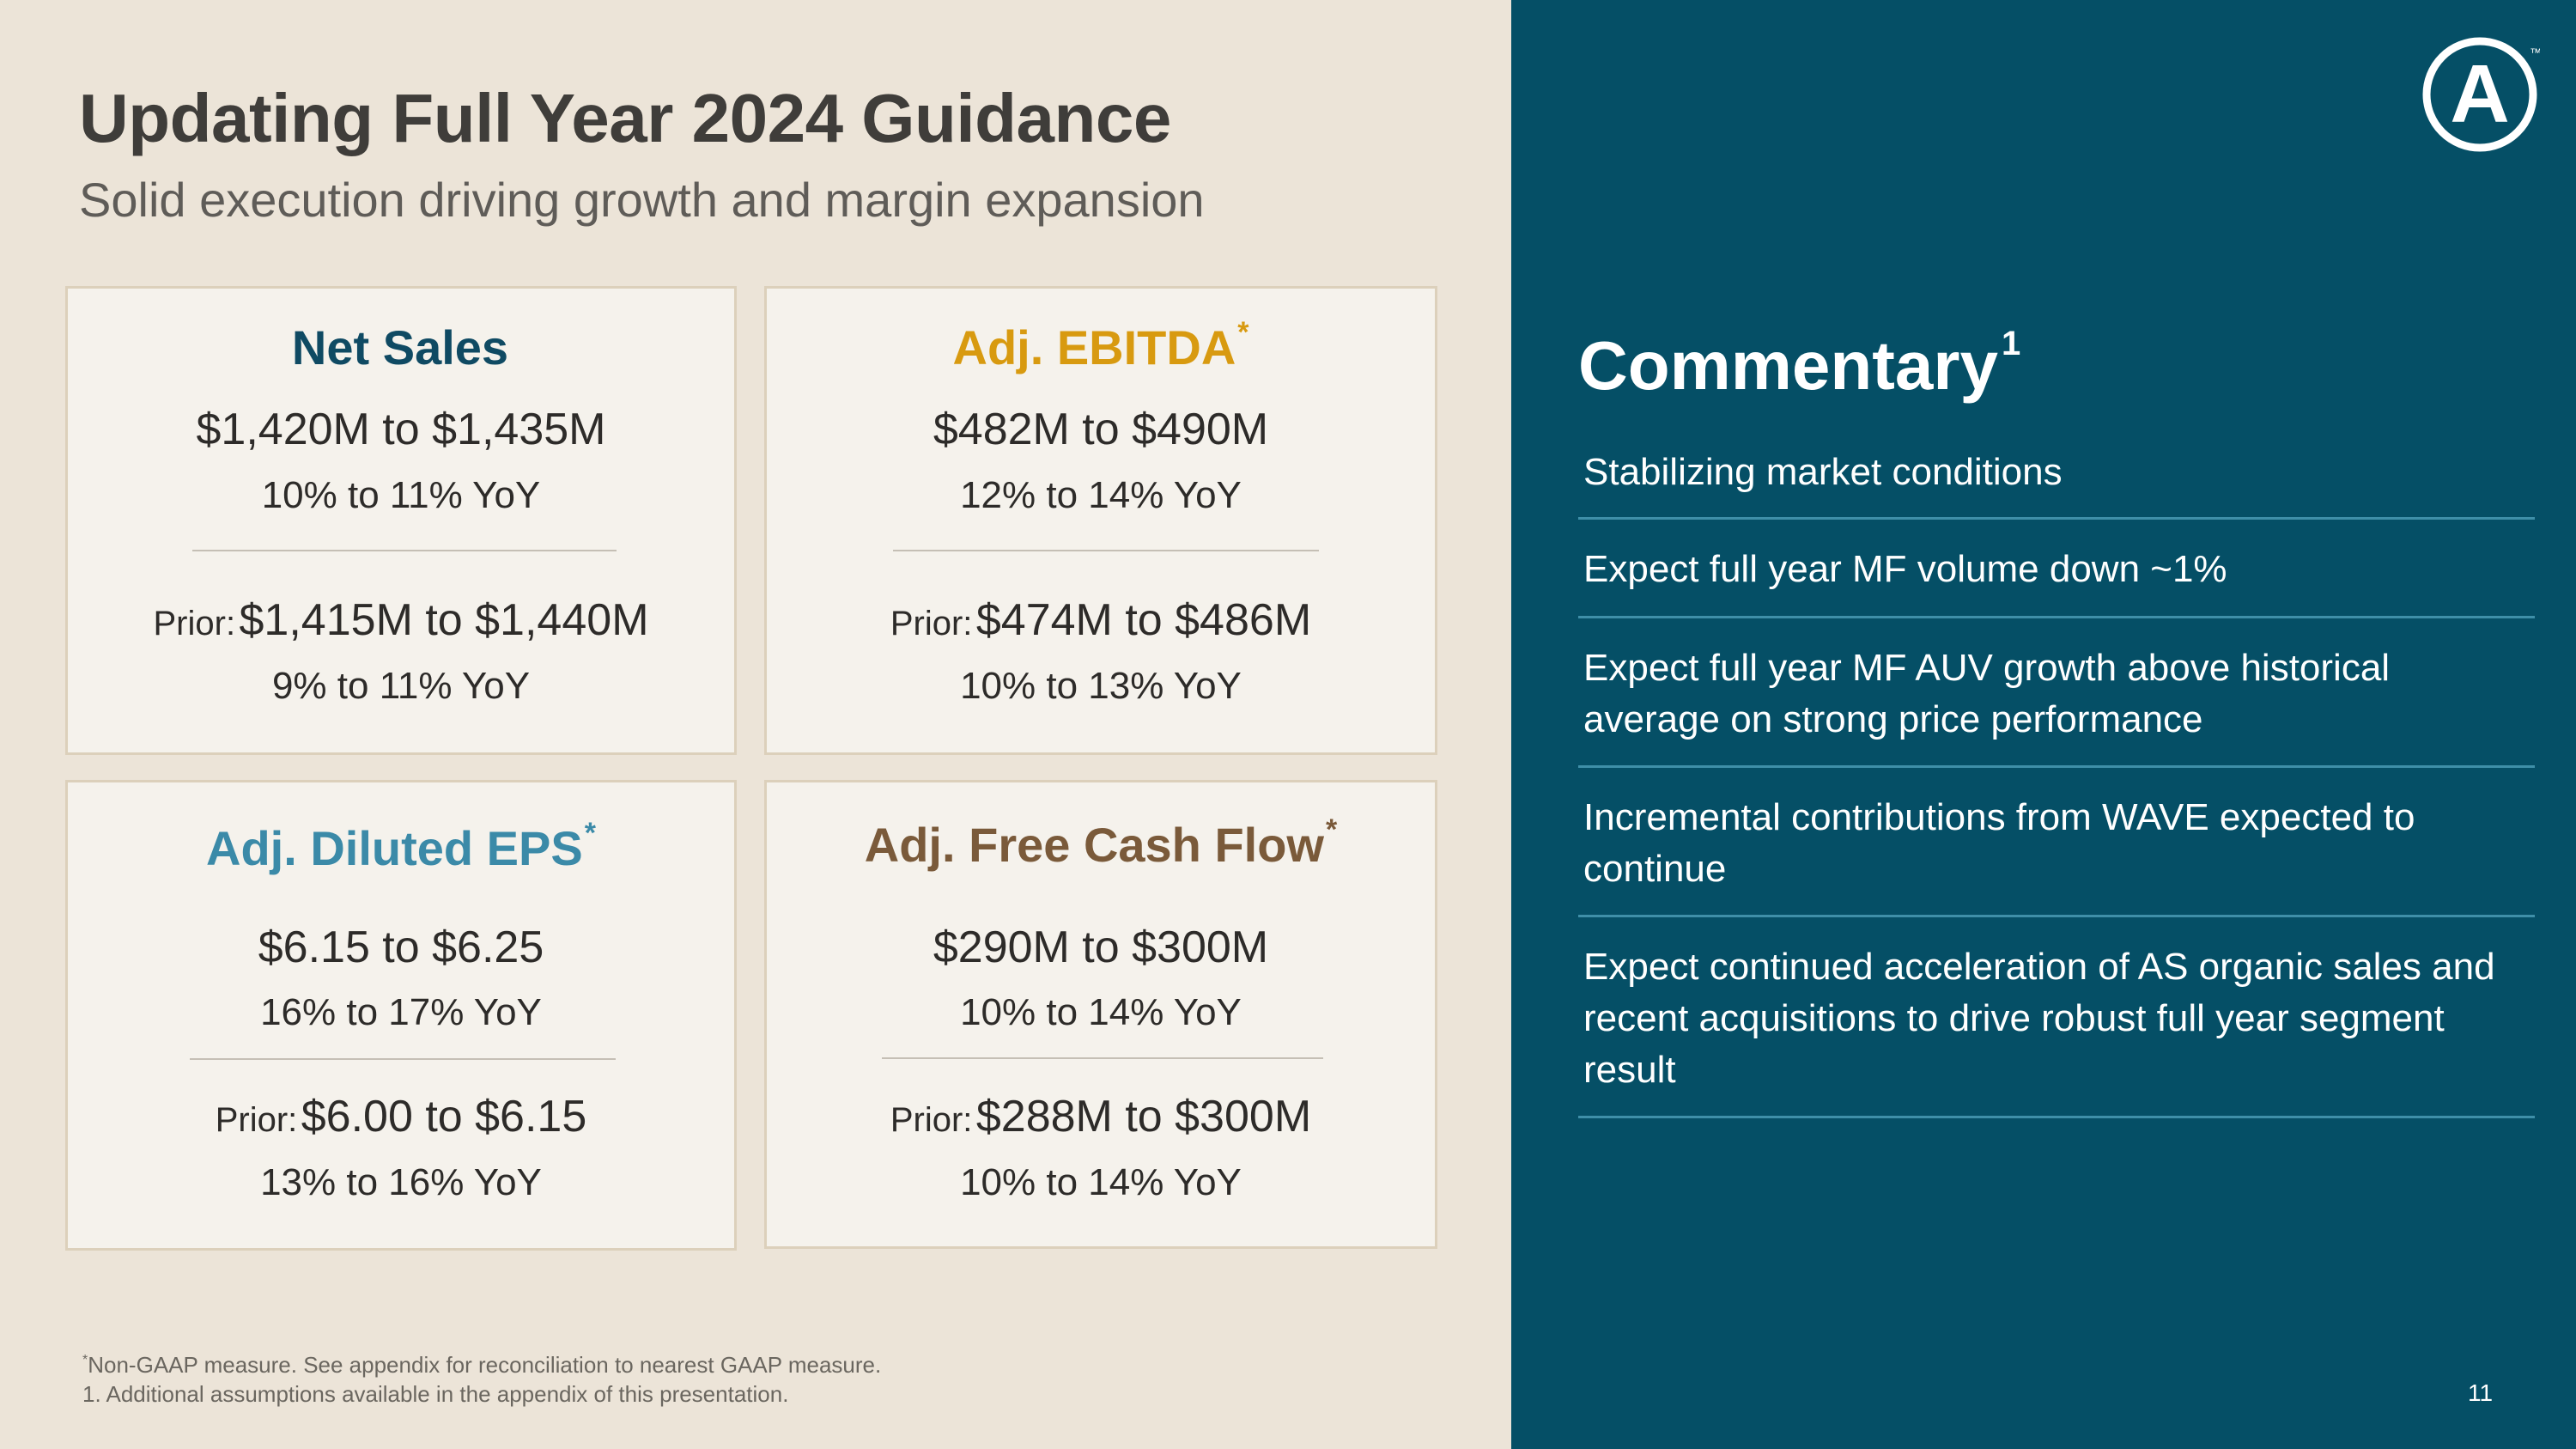 Image resolution: width=2576 pixels, height=1449 pixels. Describe the element at coordinates (1789, 365) in the screenshot. I see `commentary-title-text: Commentary` at that location.